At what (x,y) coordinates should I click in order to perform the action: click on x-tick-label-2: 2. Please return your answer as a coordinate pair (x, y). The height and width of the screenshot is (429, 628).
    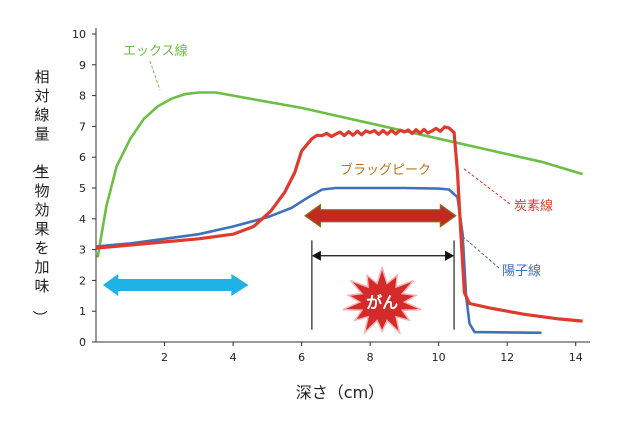
    Looking at the image, I should click on (164, 357).